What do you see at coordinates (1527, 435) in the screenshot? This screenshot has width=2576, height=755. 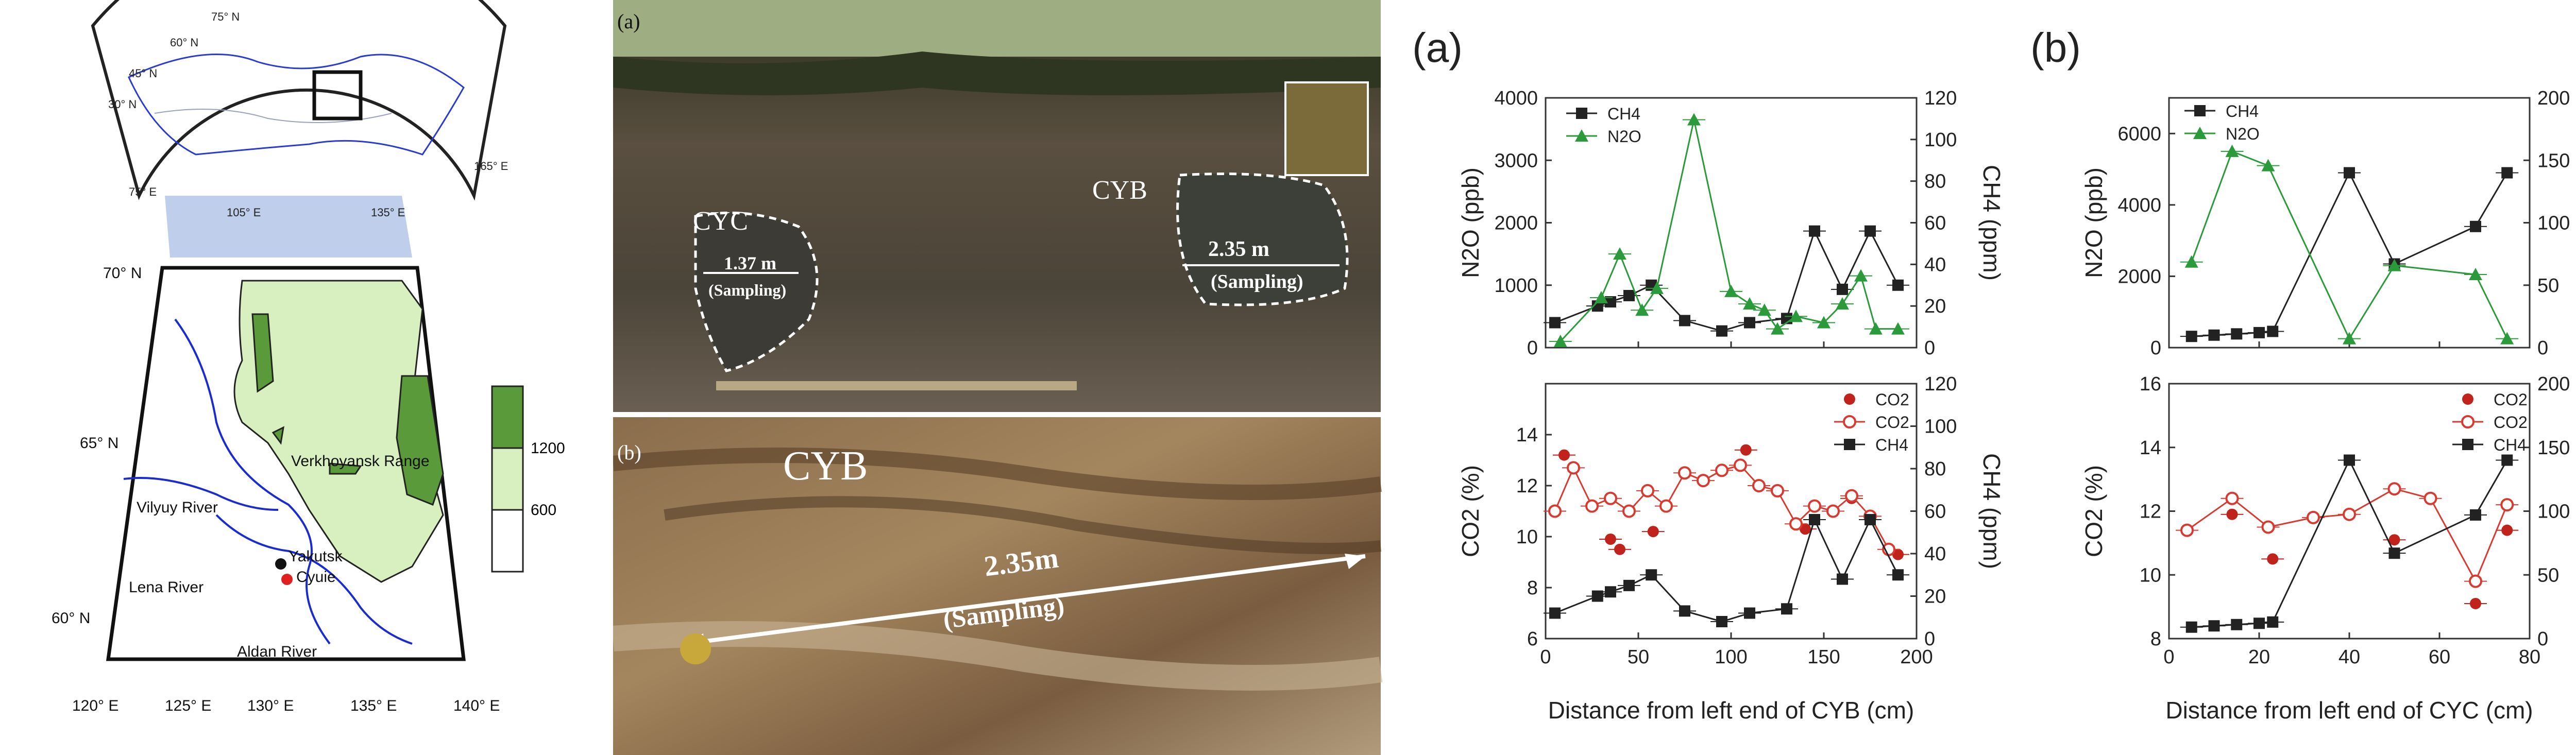 I see `y-tick-label-left: 14` at bounding box center [1527, 435].